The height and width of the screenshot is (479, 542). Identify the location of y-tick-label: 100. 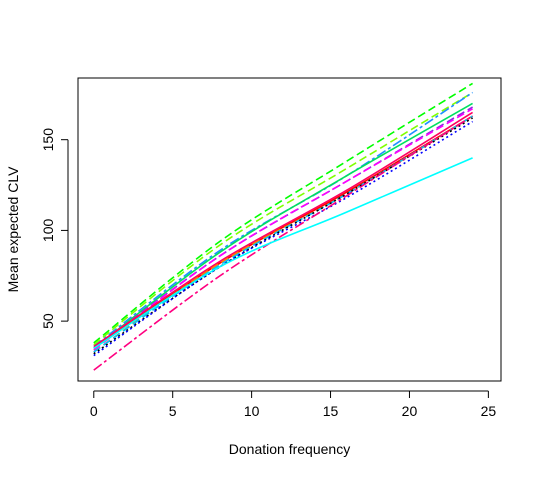
(48, 231).